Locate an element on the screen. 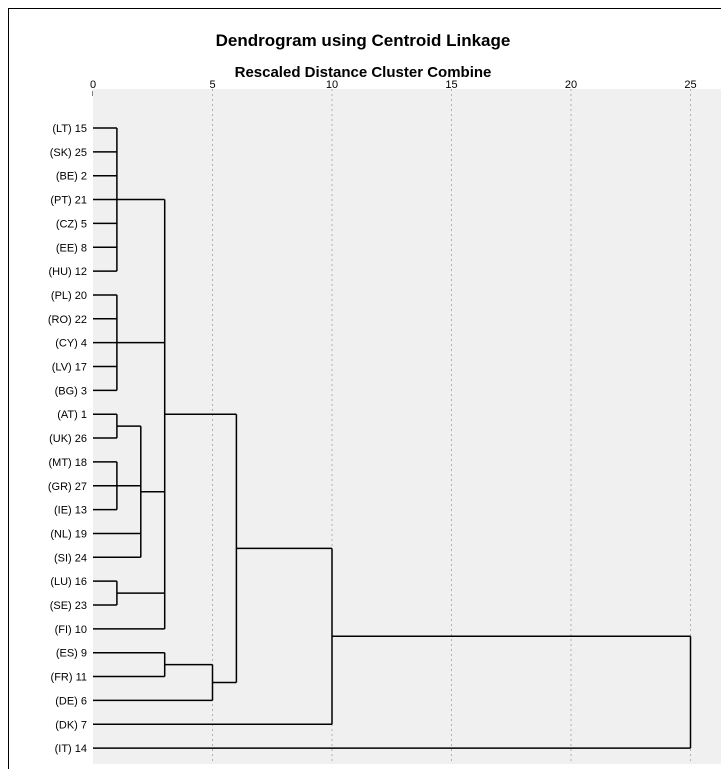 The height and width of the screenshot is (769, 721). x-tick-label: 15 is located at coordinates (451, 85).